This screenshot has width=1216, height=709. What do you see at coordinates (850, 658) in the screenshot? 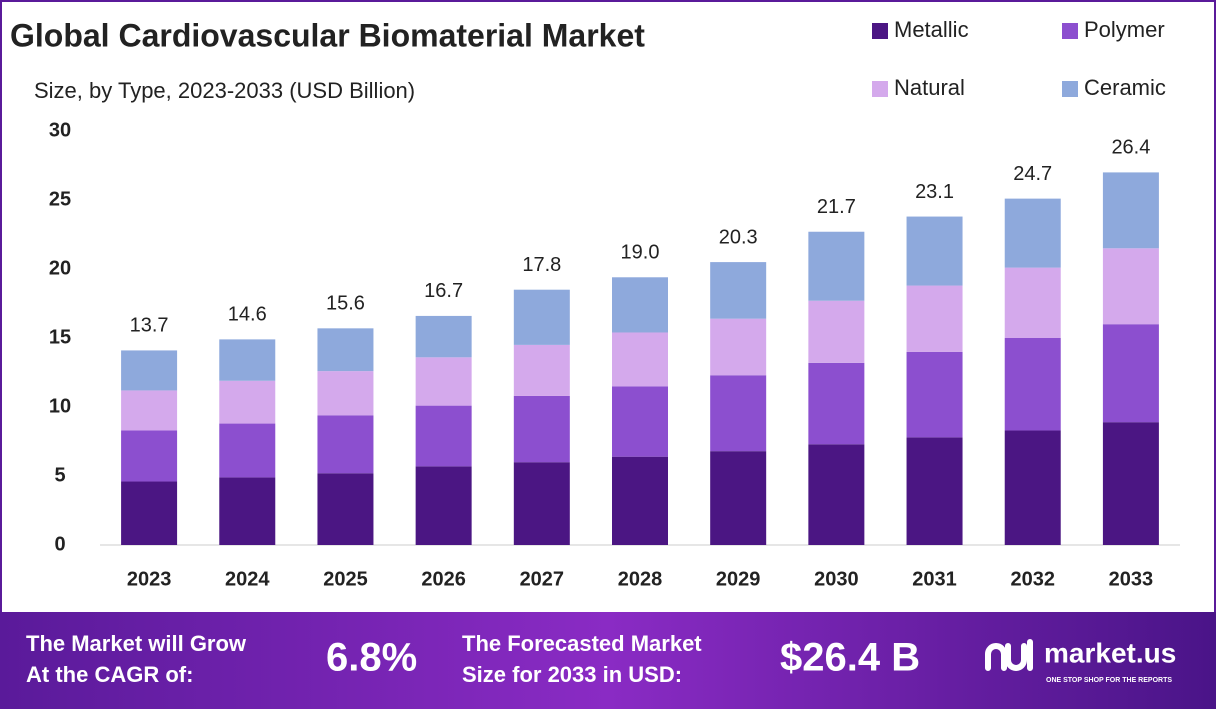
I see `forecast-value: $26.4 B` at bounding box center [850, 658].